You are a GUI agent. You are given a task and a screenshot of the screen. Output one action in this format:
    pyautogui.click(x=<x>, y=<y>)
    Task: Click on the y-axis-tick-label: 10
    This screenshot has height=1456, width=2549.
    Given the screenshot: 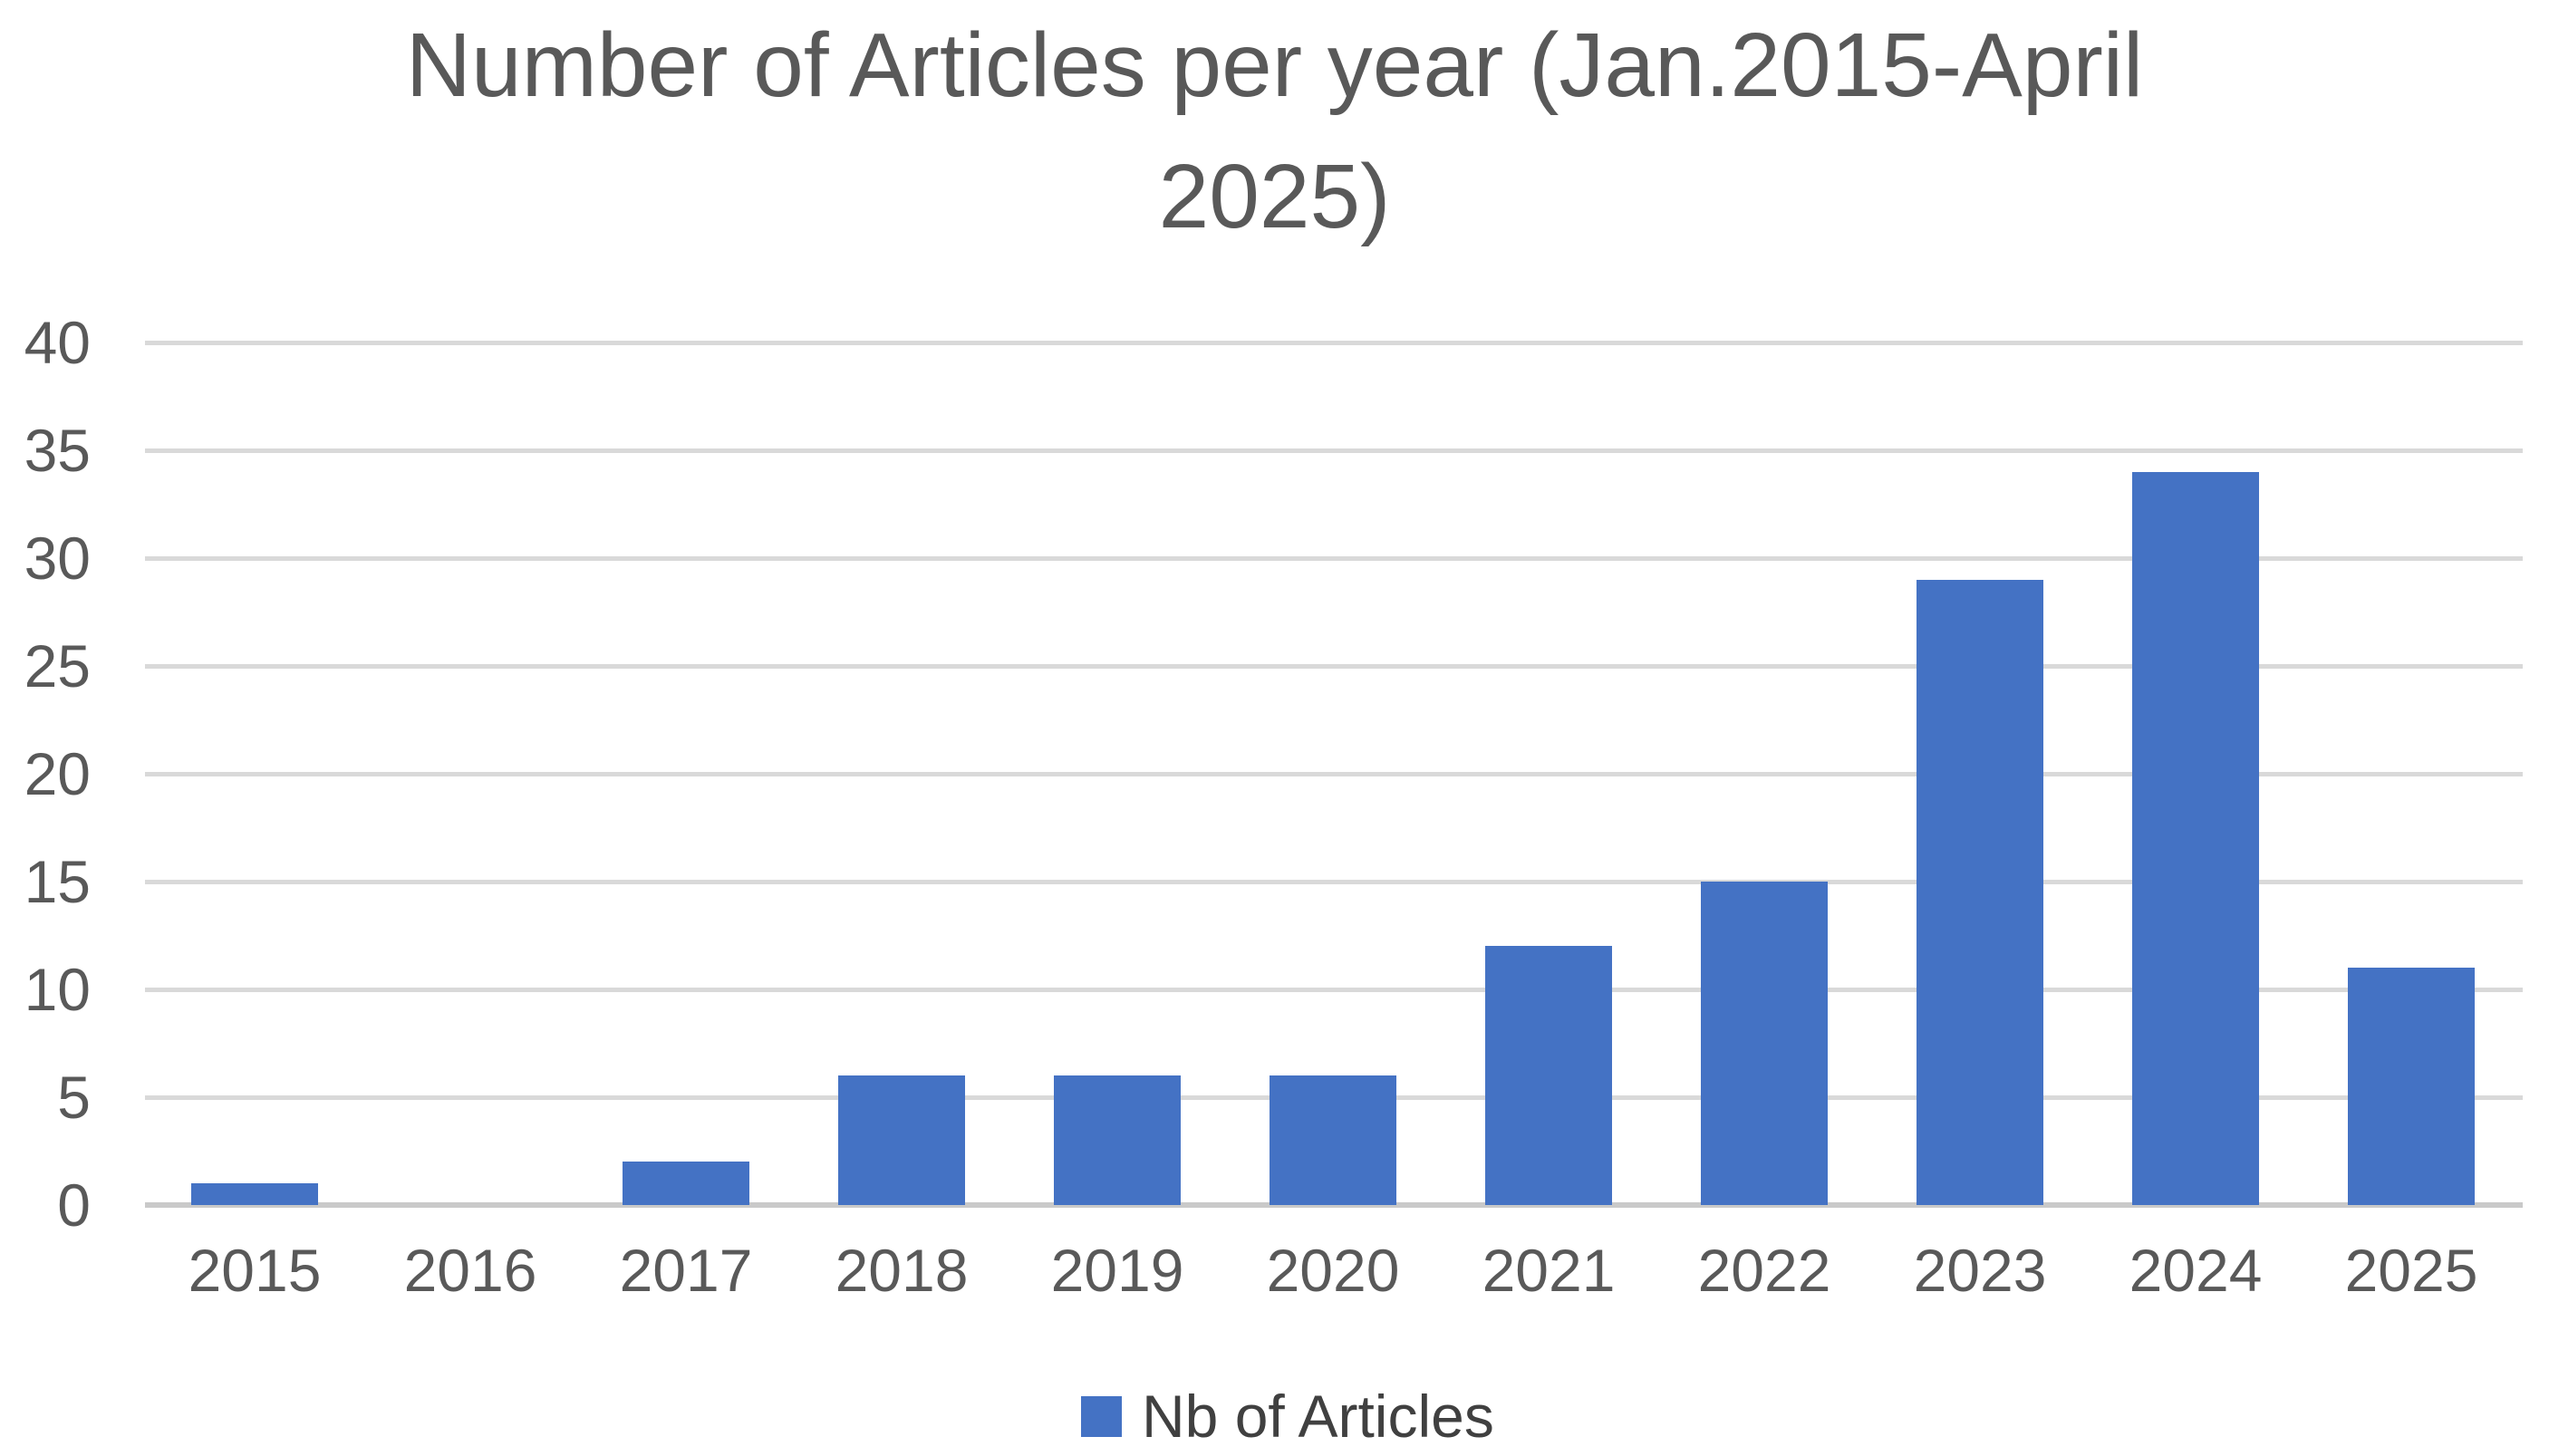 What is the action you would take?
    pyautogui.click(x=57, y=989)
    